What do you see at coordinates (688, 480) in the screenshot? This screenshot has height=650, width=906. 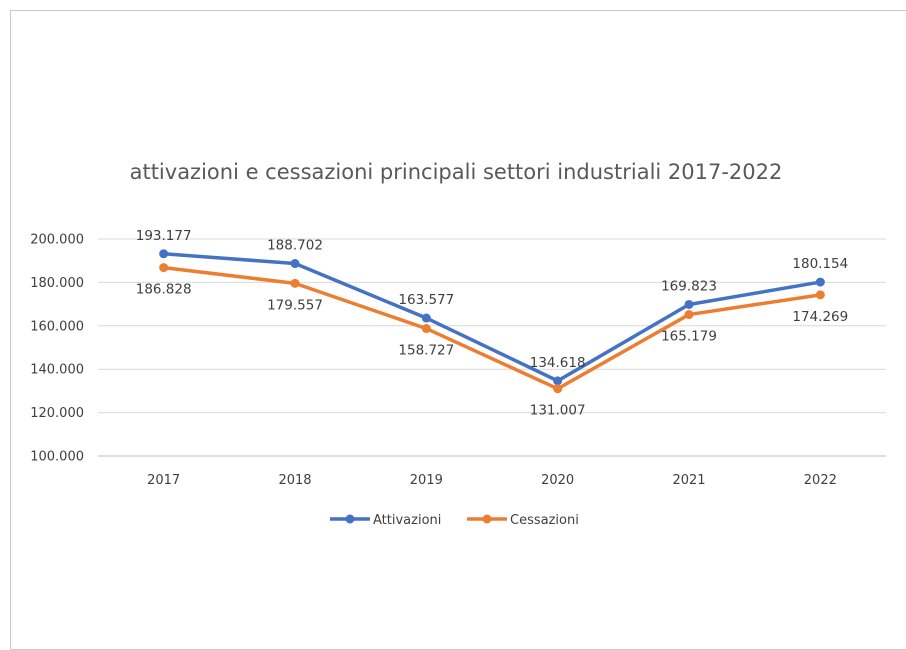 I see `x-tick-label: 2021` at bounding box center [688, 480].